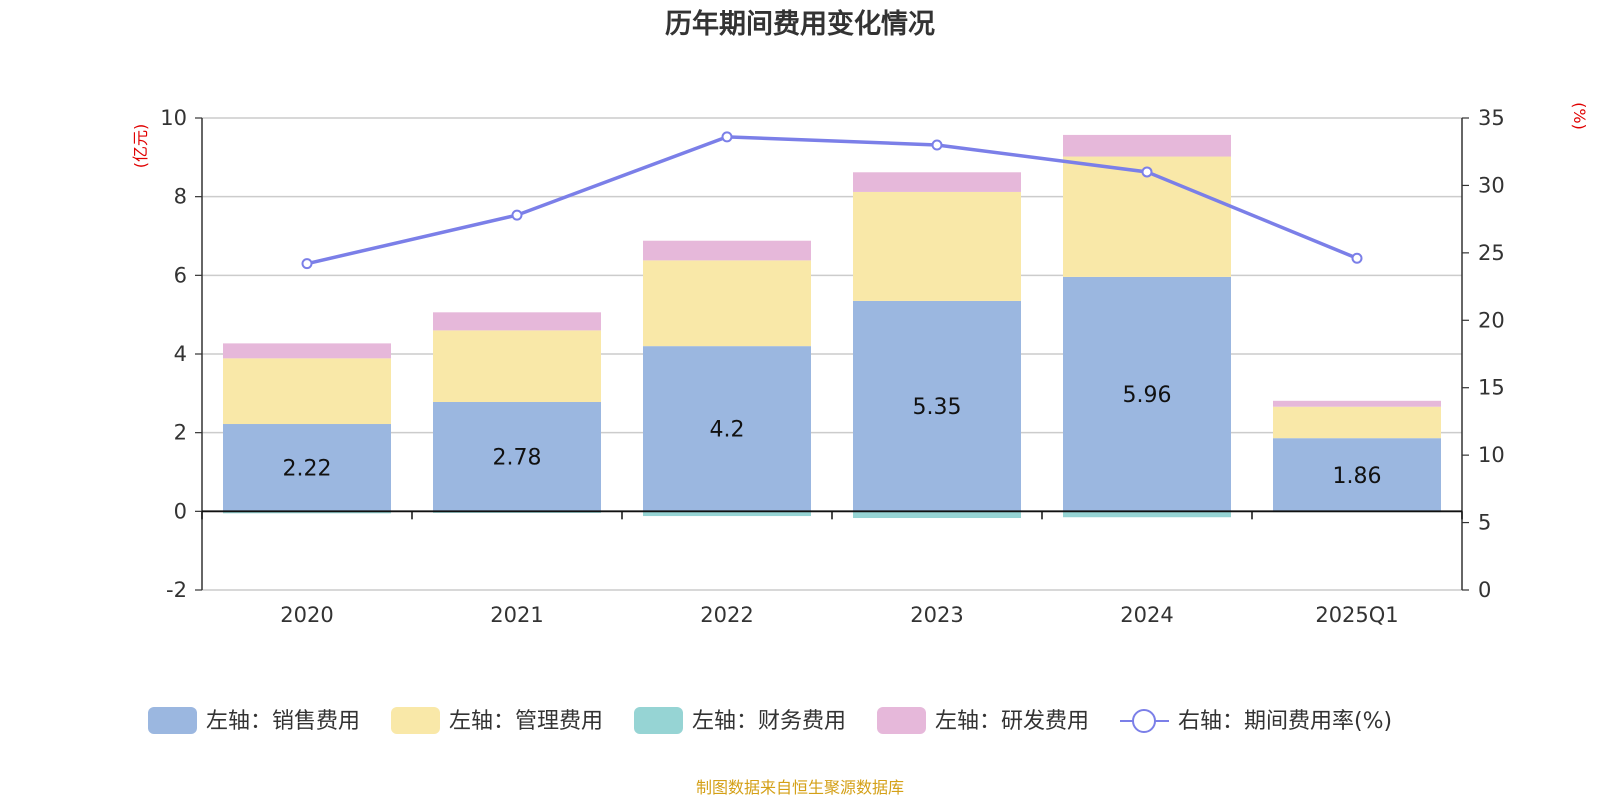 This screenshot has width=1600, height=800. Describe the element at coordinates (1357, 258) in the screenshot. I see `rate-point-2025Q1` at that location.